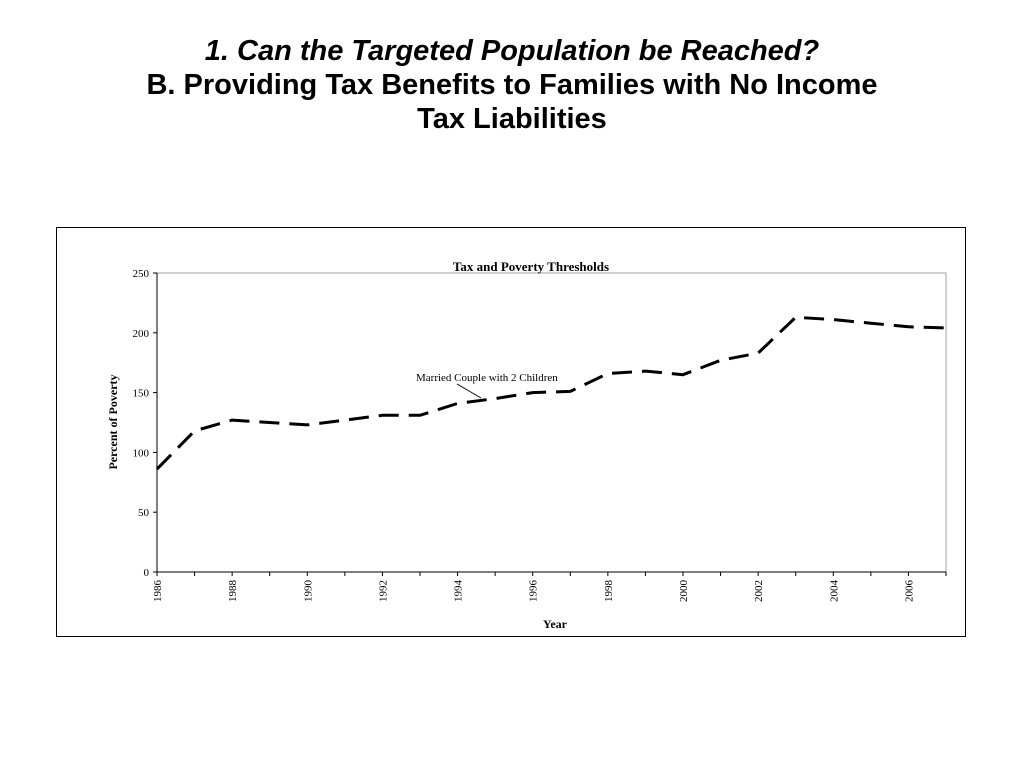  Describe the element at coordinates (308, 591) in the screenshot. I see `x-tick-label: 1990` at that location.